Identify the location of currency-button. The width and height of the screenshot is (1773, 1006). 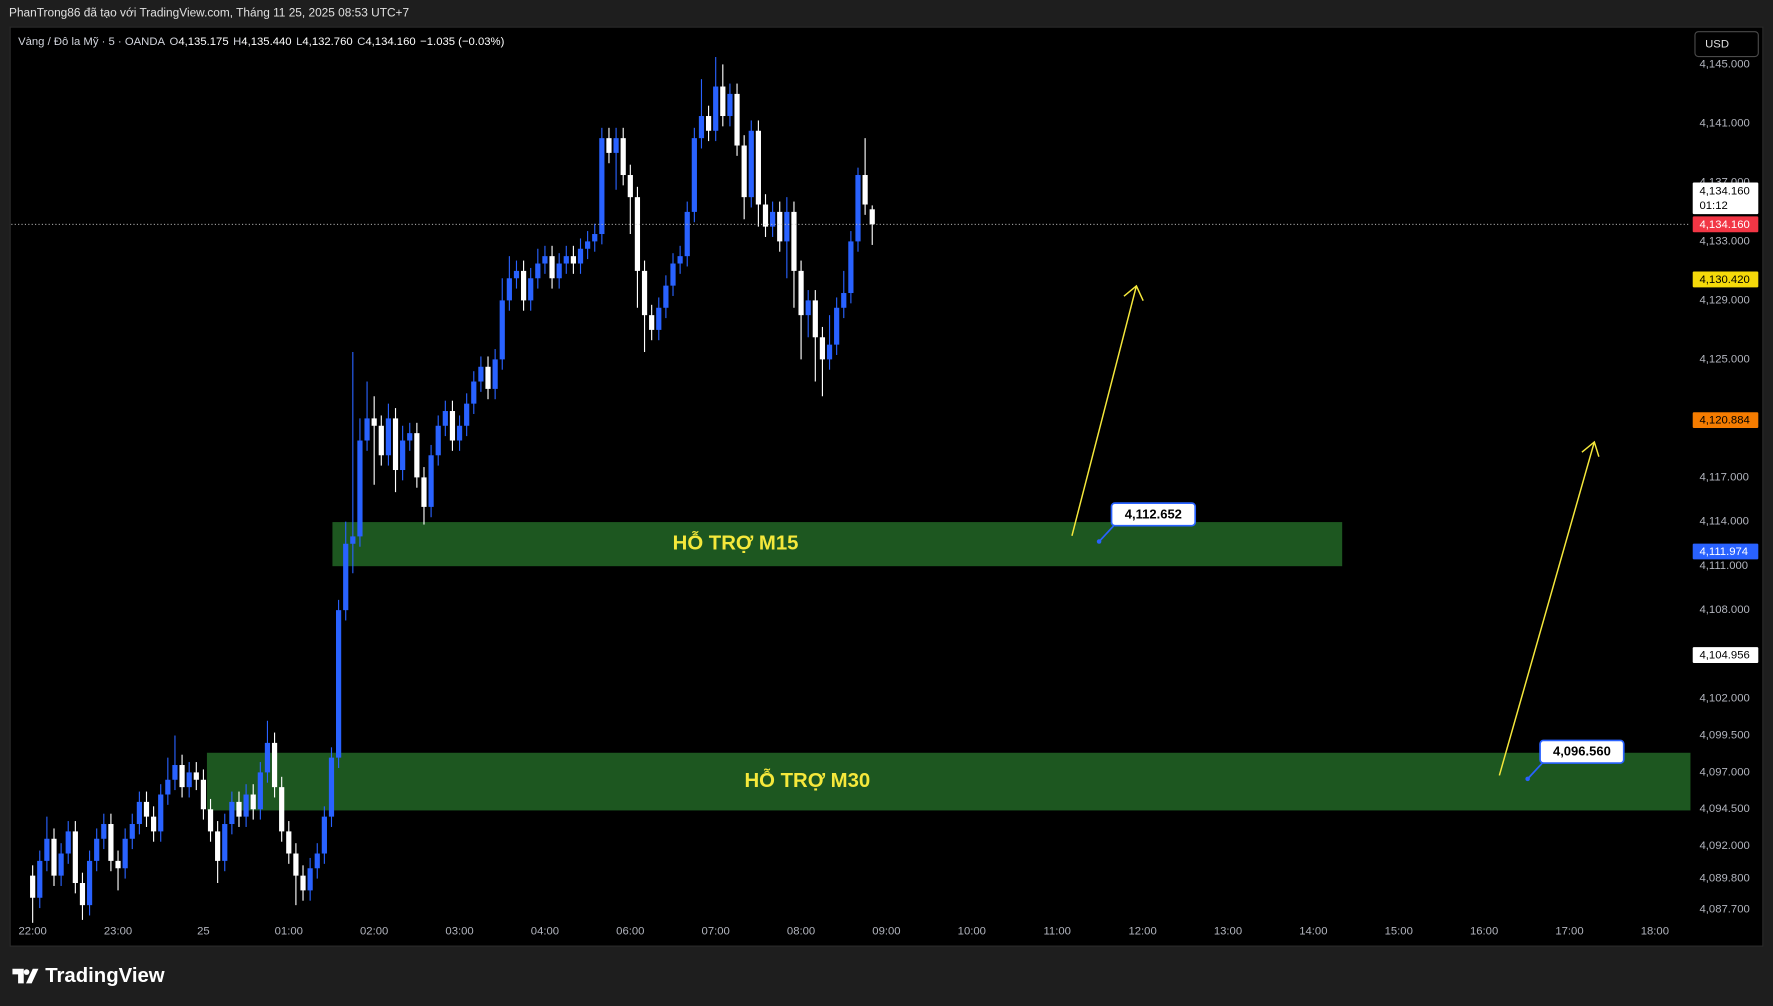
(1726, 44).